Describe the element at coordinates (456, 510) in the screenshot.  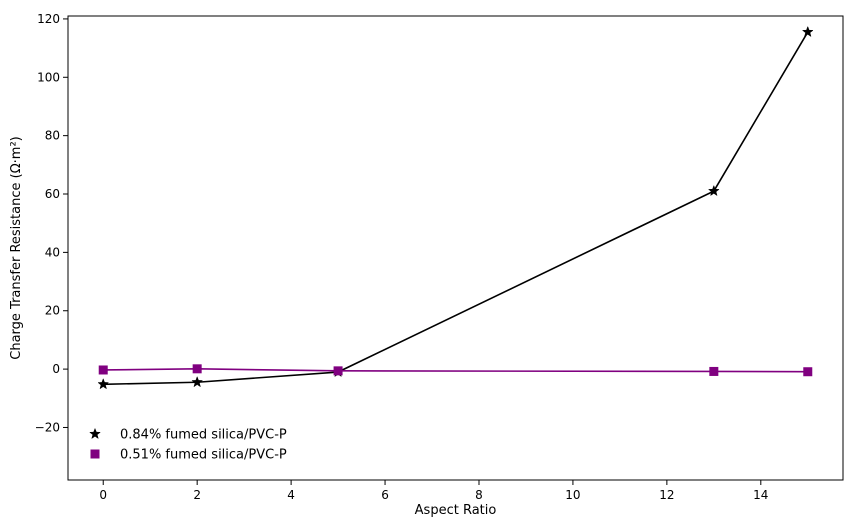
I see `x-axis-label: Aspect Ratio` at that location.